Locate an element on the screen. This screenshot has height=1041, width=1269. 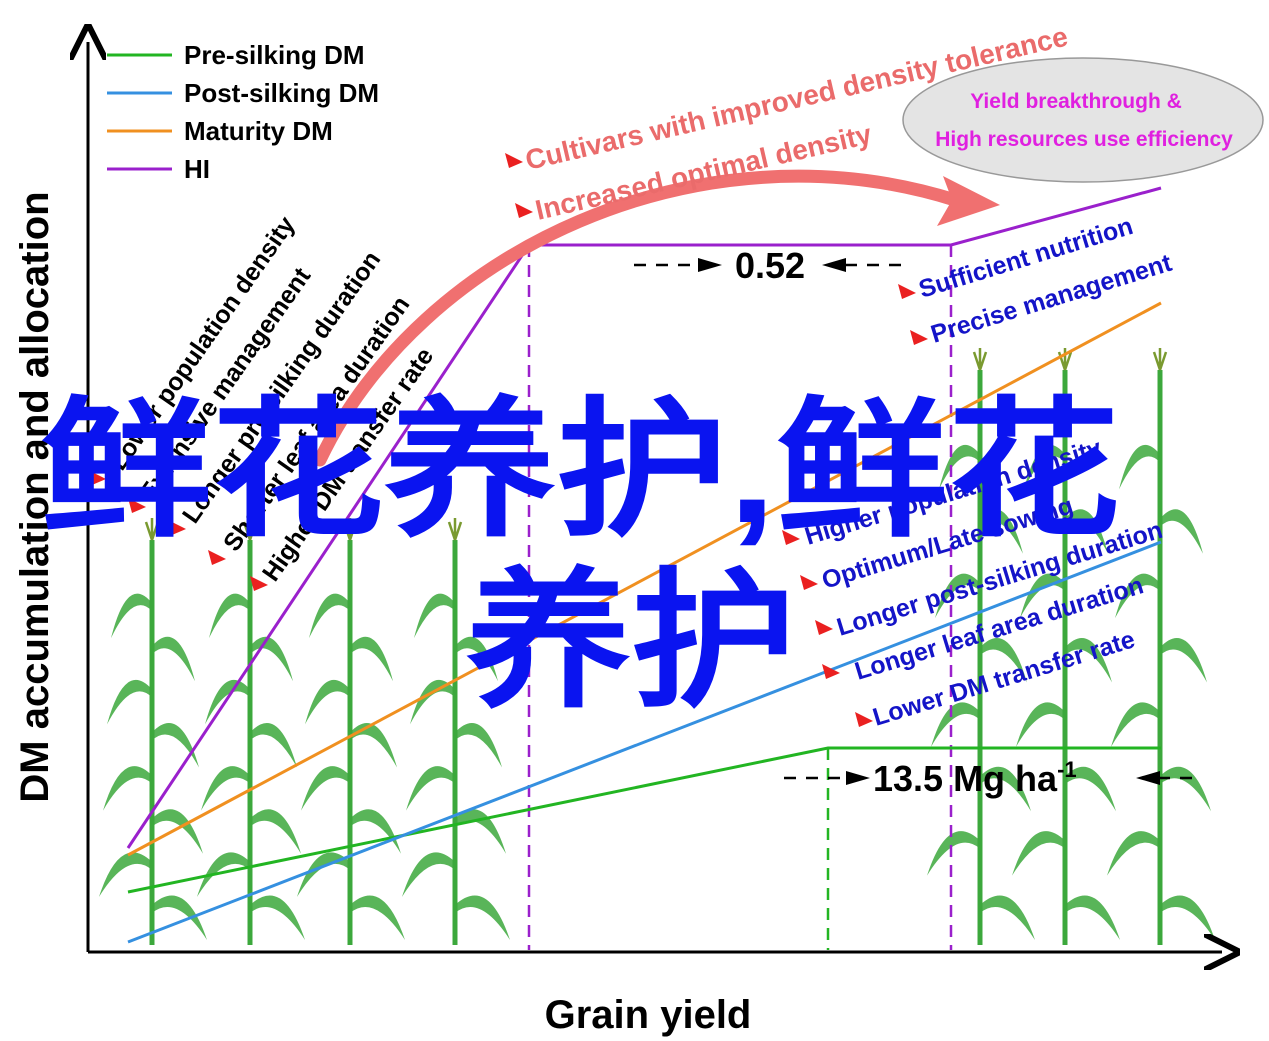
series-line-pre-silking-dm is located at coordinates (644, 820).